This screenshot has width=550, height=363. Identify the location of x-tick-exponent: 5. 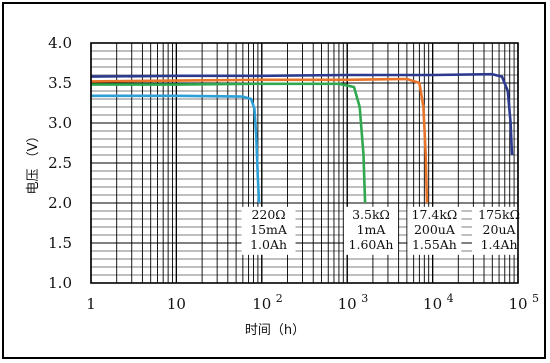
(535, 298).